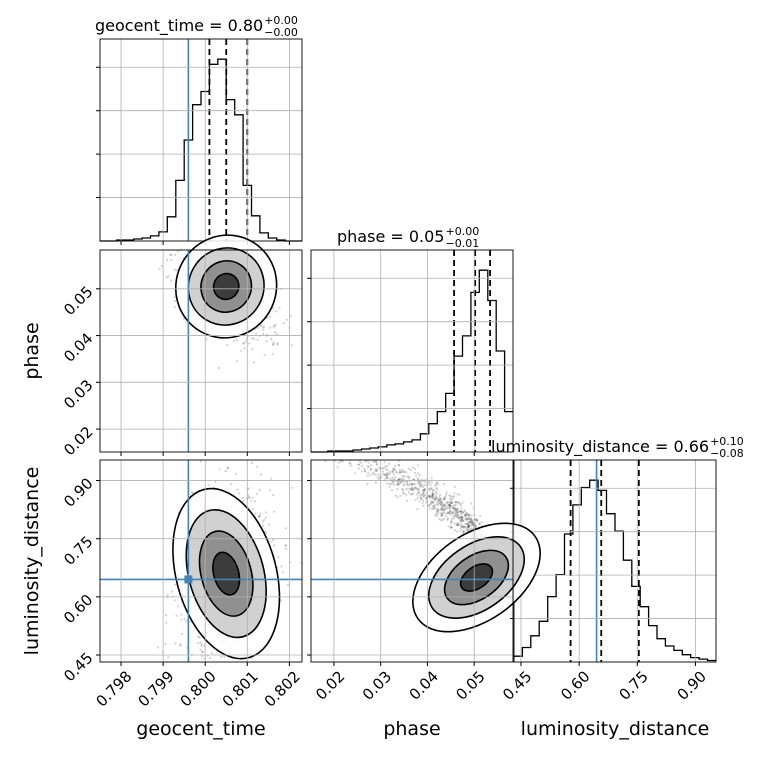 The image size is (760, 760). What do you see at coordinates (615, 729) in the screenshot?
I see `x-axis-label-luminosity_distance: luminosity_distance` at bounding box center [615, 729].